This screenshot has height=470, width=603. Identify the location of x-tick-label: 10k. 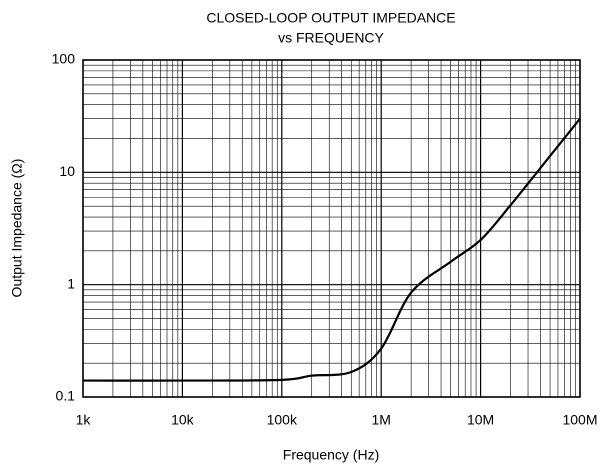
(183, 420).